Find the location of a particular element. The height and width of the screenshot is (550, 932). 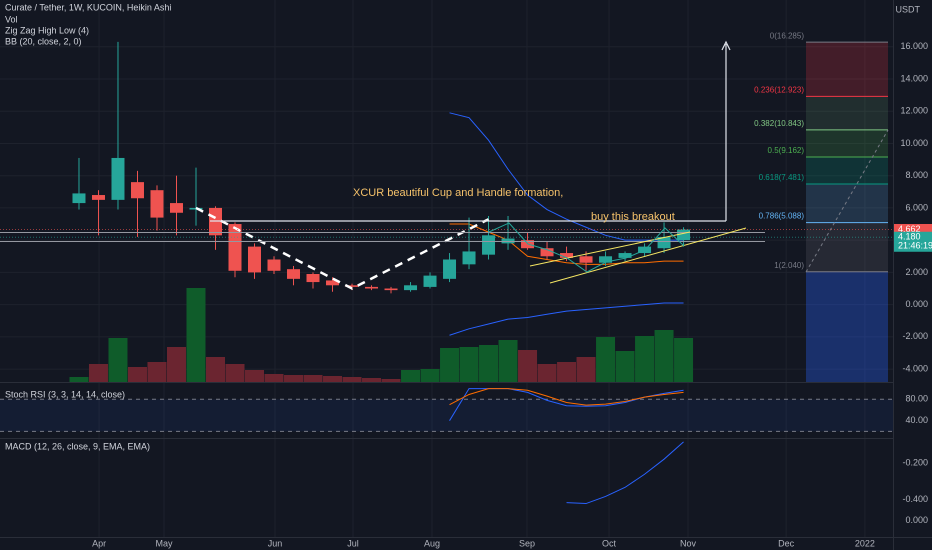

panel-title: MACD (12, 26, close, 9, EMA, EMA) is located at coordinates (77, 446).